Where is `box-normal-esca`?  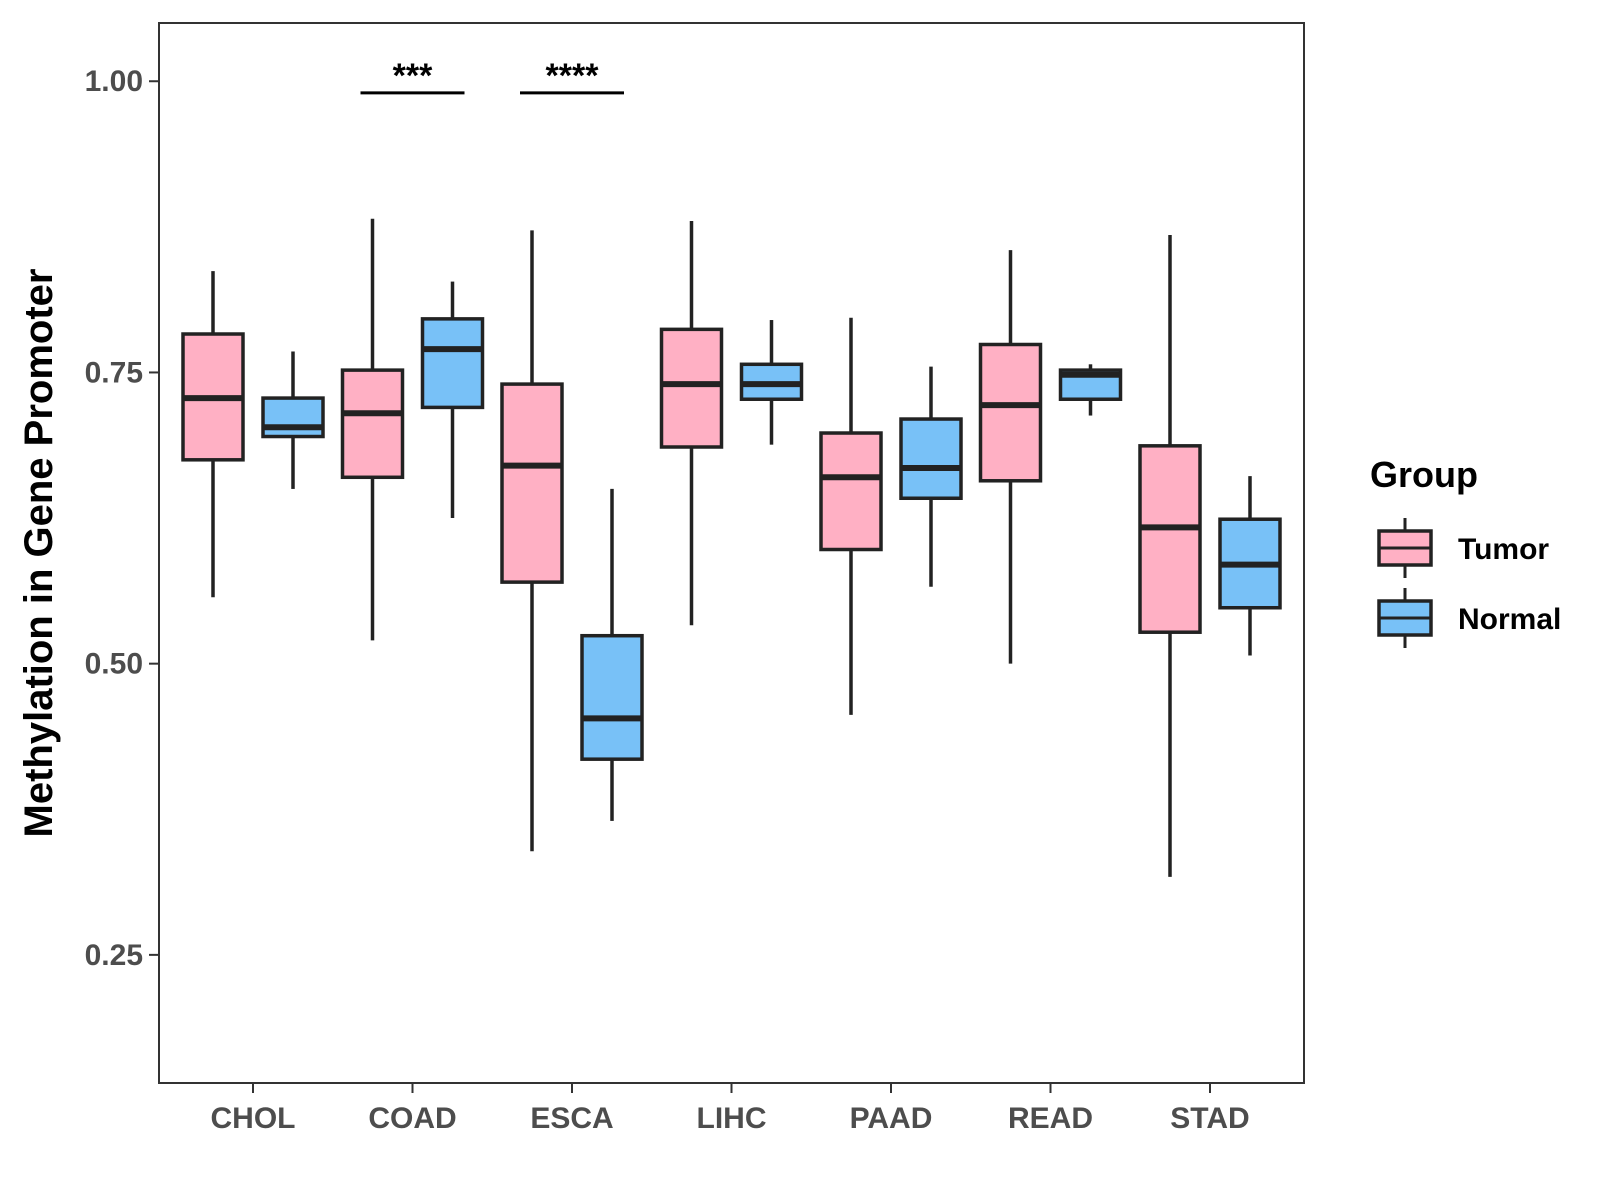 box-normal-esca is located at coordinates (612, 654).